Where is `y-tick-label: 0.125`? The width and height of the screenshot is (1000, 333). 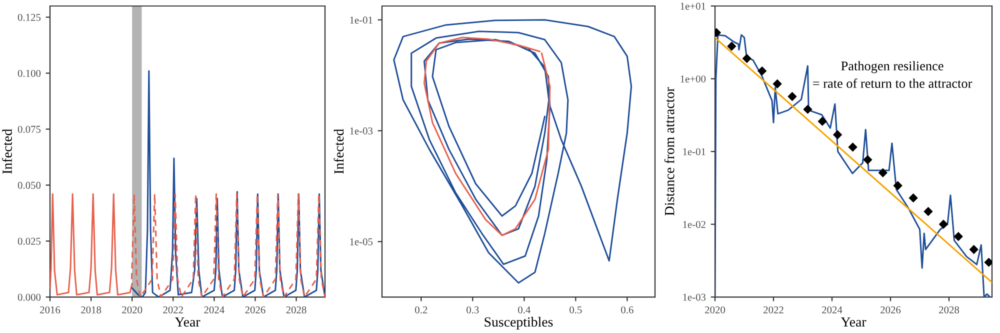
y-tick-label: 0.125 is located at coordinates (29, 17).